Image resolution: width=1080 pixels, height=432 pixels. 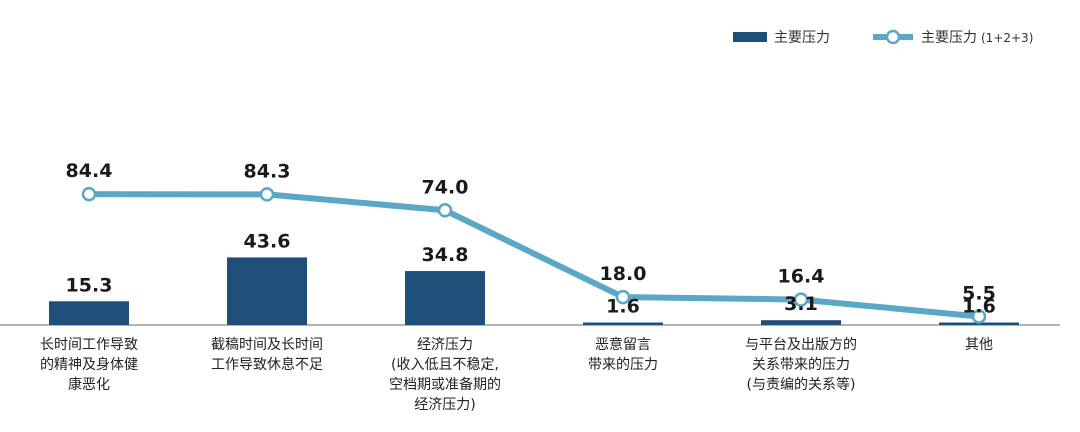 What do you see at coordinates (267, 171) in the screenshot?
I see `line-value-label: 84.3` at bounding box center [267, 171].